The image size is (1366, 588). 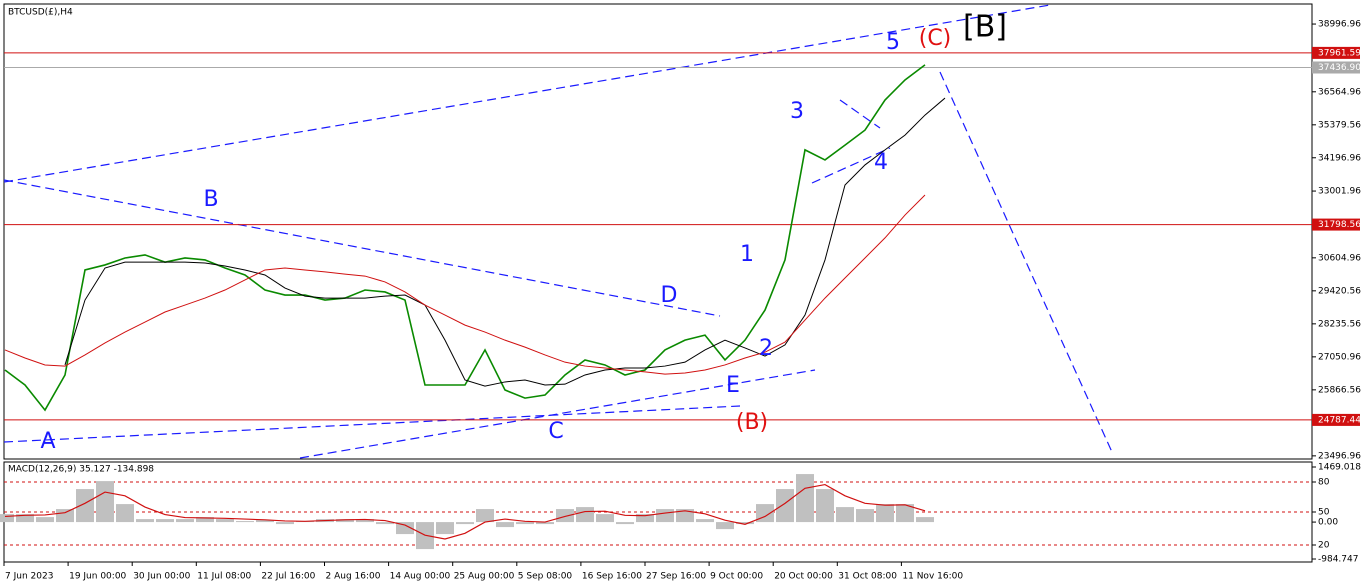 I want to click on y-tick-label: 33001.96, so click(x=1339, y=192).